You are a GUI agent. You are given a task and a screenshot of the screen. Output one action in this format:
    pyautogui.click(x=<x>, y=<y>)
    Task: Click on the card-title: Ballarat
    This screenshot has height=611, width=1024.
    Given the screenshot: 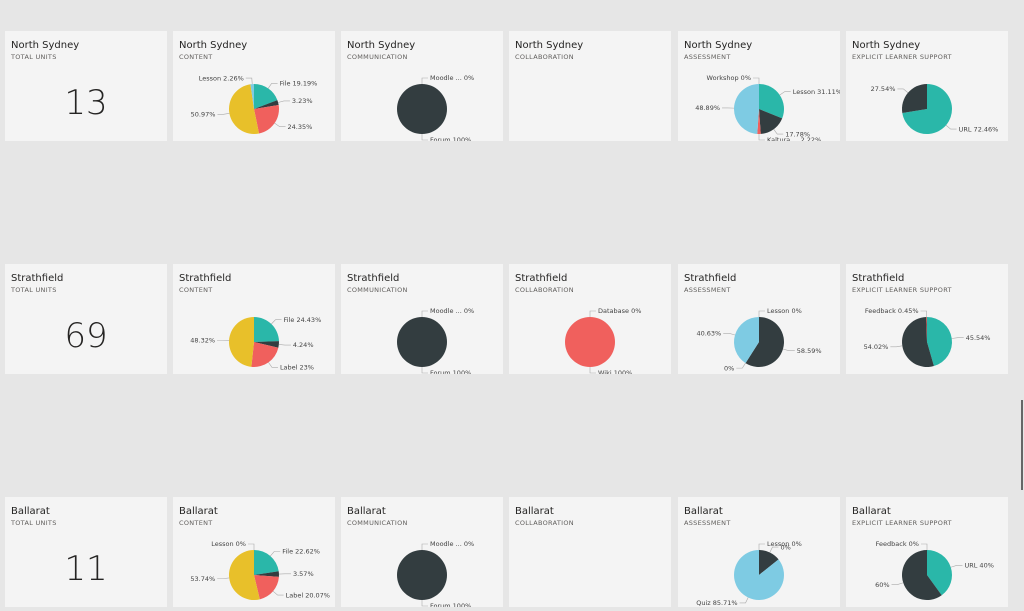 What is the action you would take?
    pyautogui.click(x=30, y=511)
    